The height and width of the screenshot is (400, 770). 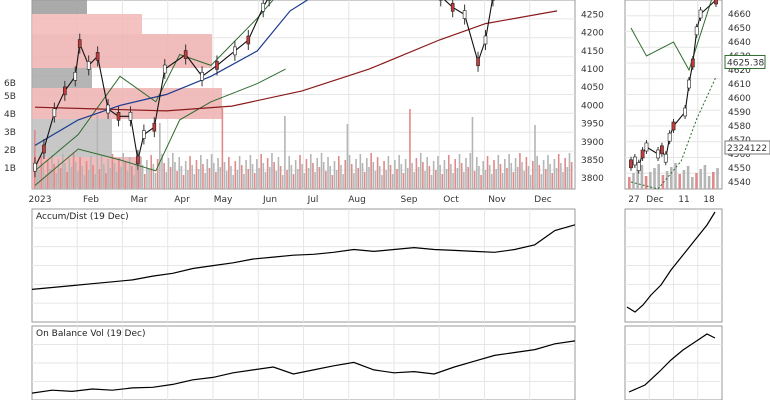 What do you see at coordinates (357, 200) in the screenshot?
I see `main-x-tick-label: Aug` at bounding box center [357, 200].